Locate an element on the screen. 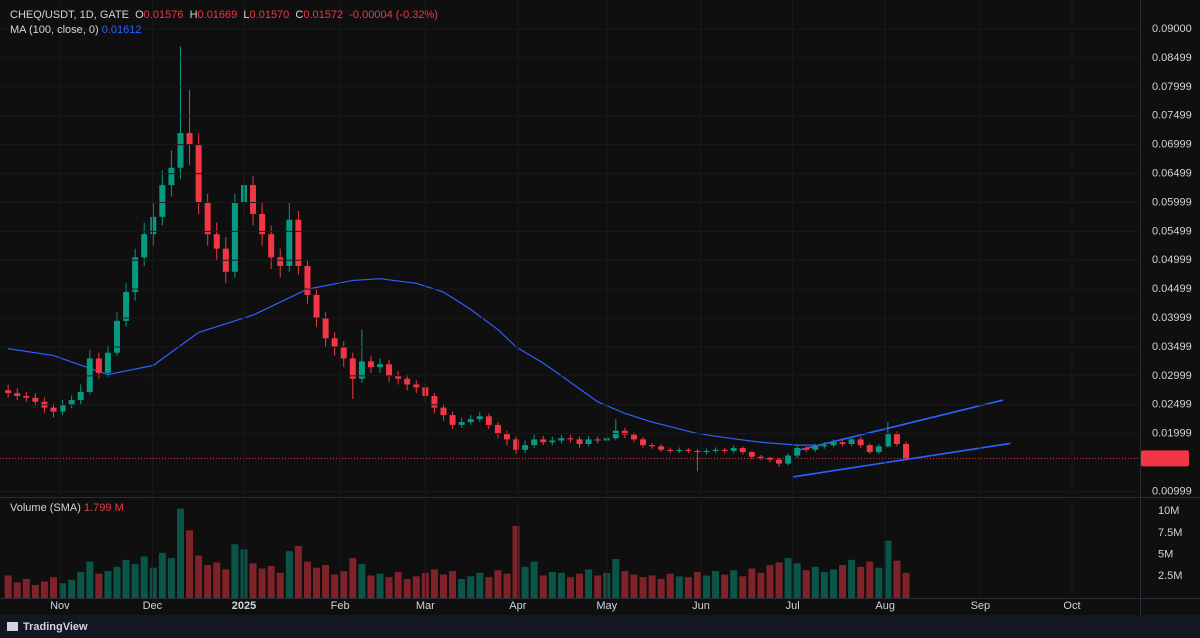 This screenshot has height=638, width=1200. volume-tick-label: 10M is located at coordinates (1168, 511).